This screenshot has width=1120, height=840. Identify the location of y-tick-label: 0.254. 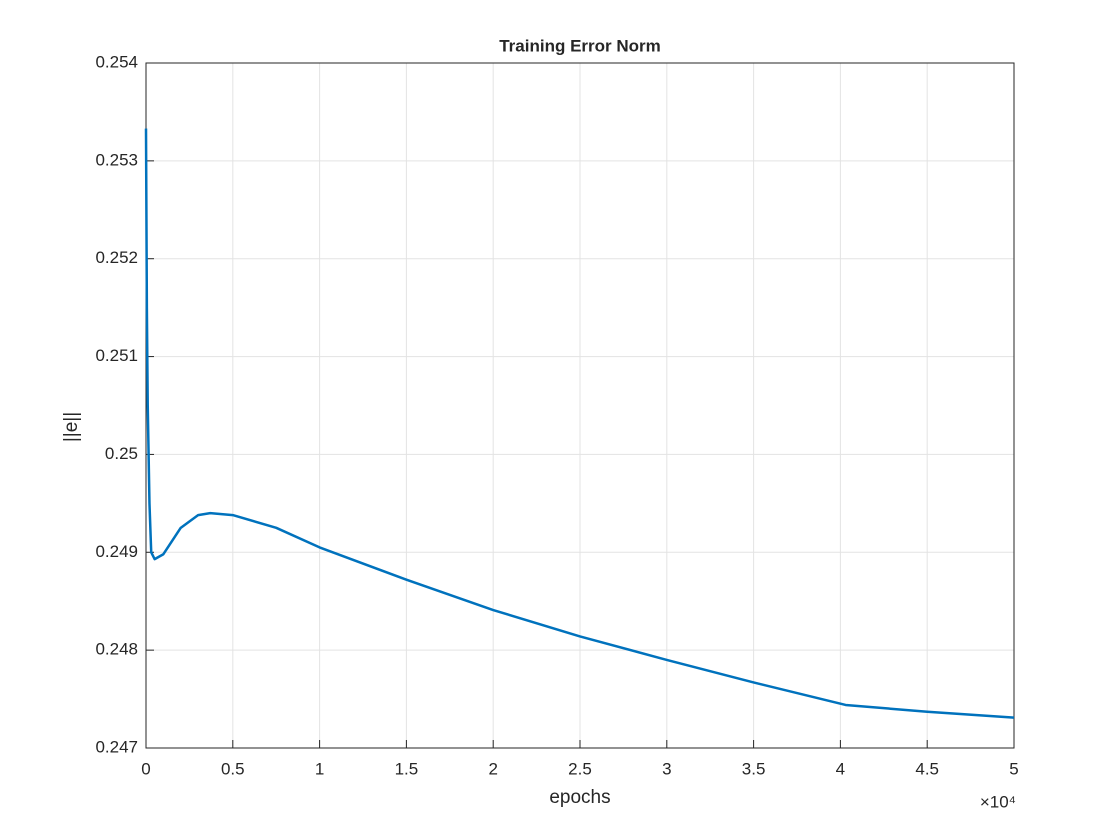
(116, 61).